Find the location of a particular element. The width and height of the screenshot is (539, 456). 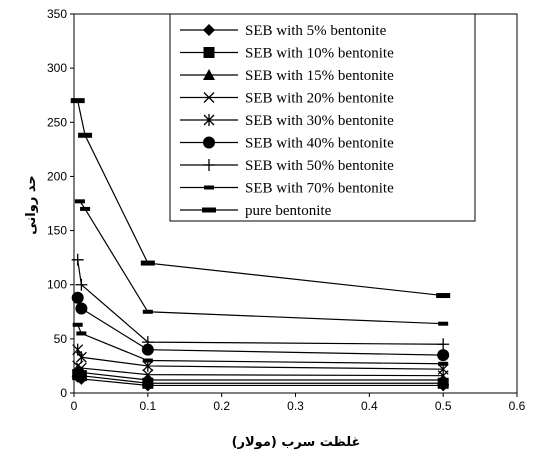

legend-label: SEB with 15% bentonite is located at coordinates (319, 76).